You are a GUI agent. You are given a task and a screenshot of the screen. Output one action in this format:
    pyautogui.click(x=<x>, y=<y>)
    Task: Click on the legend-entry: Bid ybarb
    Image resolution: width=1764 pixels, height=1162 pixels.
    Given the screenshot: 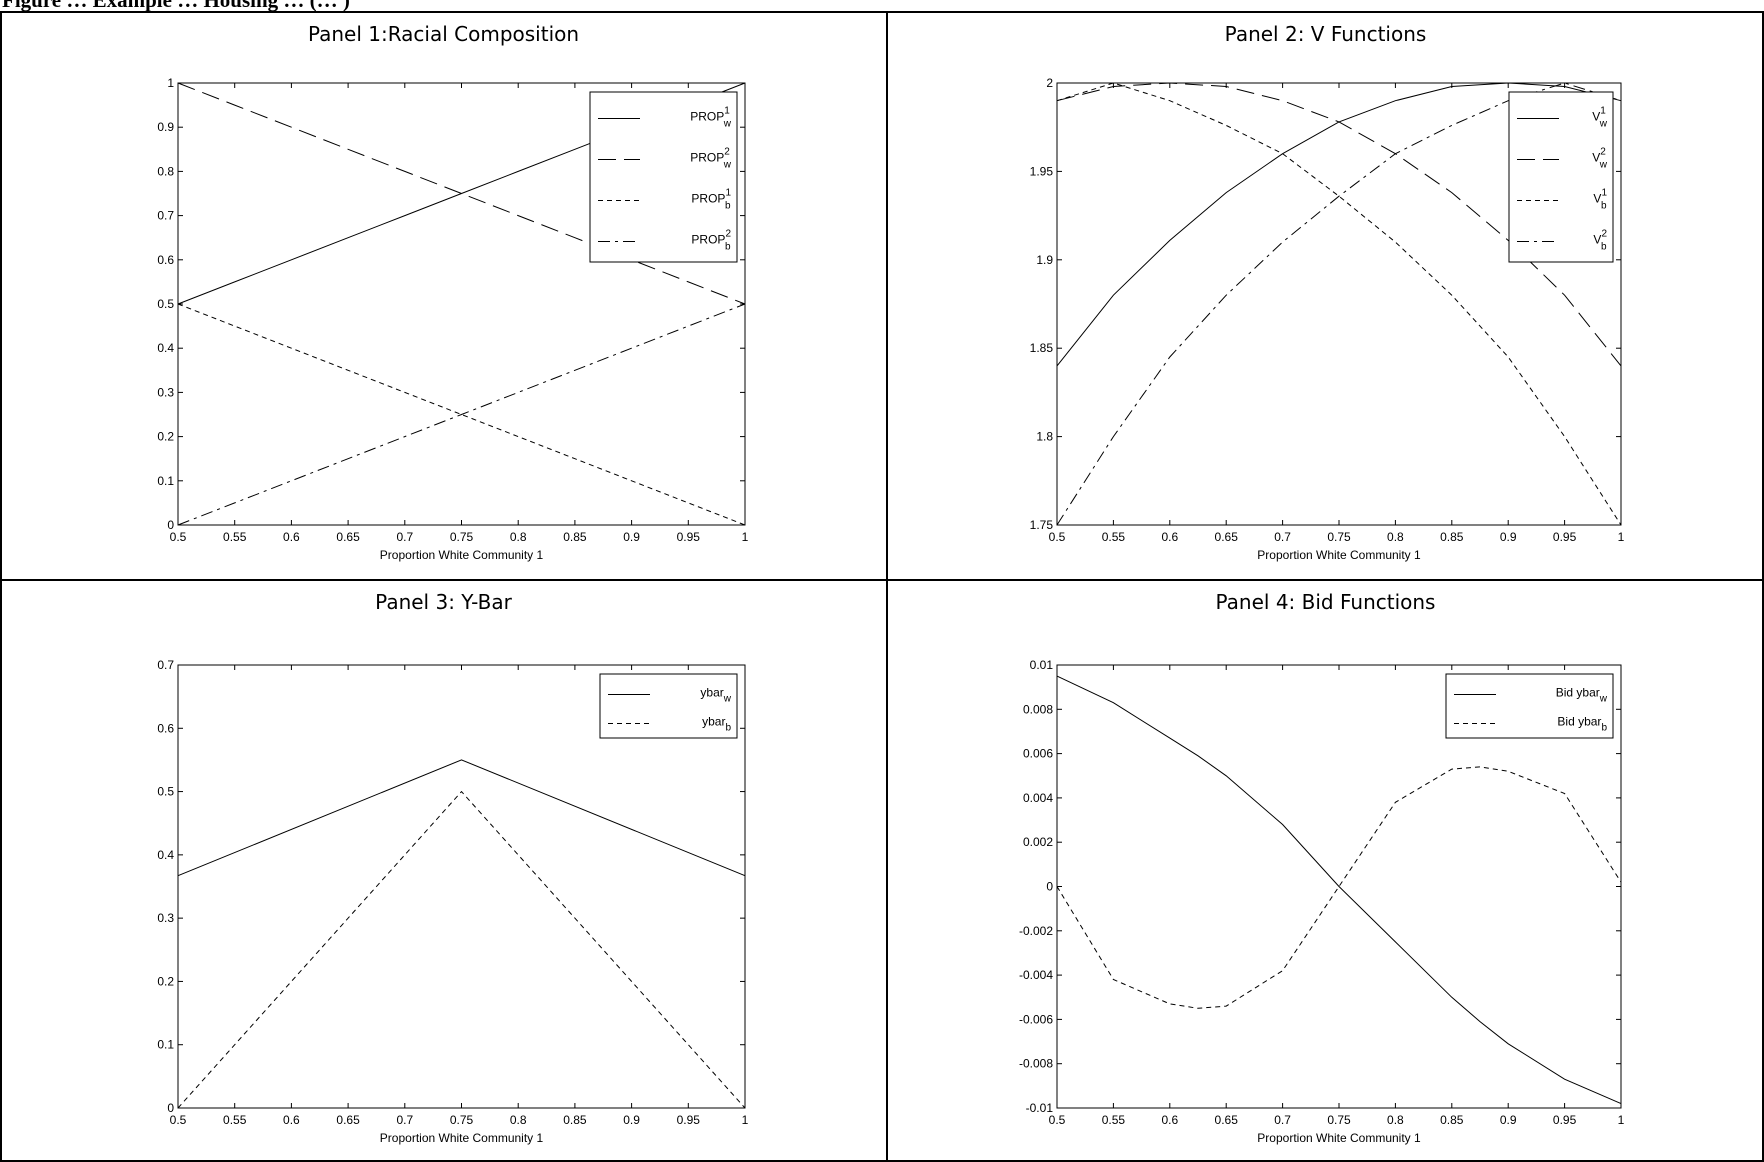 What is the action you would take?
    pyautogui.click(x=1582, y=724)
    